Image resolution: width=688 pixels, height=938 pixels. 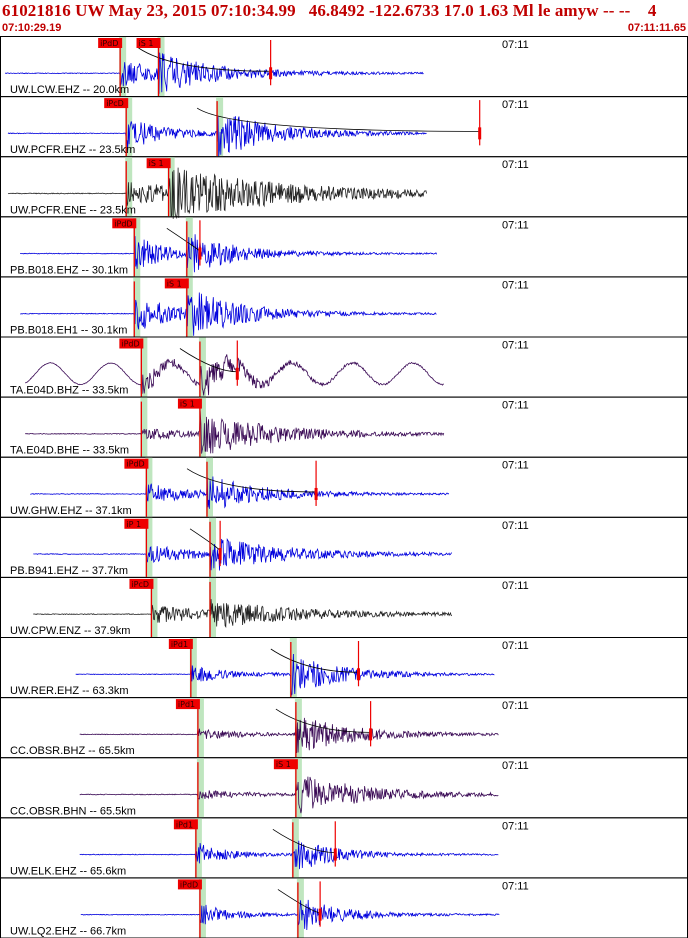 What do you see at coordinates (69, 571) in the screenshot?
I see `station-label: PB.B941.EHZ -- 37.7km` at bounding box center [69, 571].